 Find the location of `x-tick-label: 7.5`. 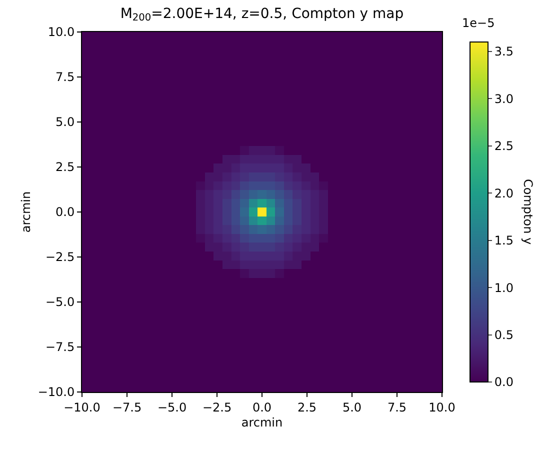

x-tick-label: 7.5 is located at coordinates (397, 407).